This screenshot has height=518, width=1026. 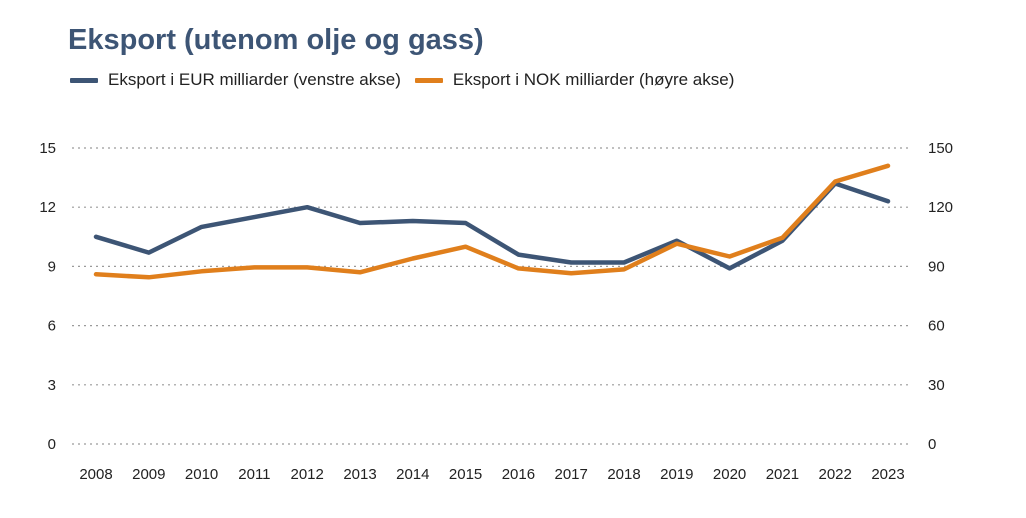 I want to click on x-tick-label: 2008, so click(x=95, y=474).